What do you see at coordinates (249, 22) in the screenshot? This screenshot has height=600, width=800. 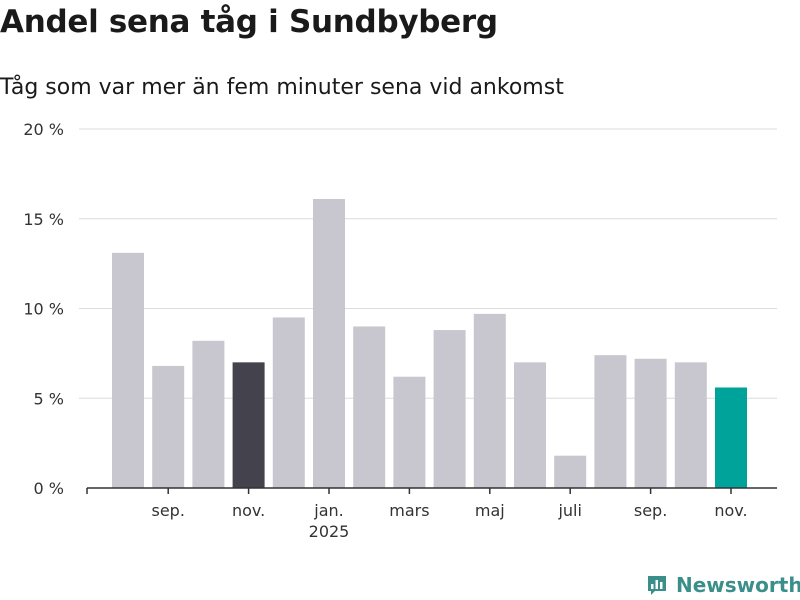 I see `chart-title: Andel sena tåg i Sundbyberg` at bounding box center [249, 22].